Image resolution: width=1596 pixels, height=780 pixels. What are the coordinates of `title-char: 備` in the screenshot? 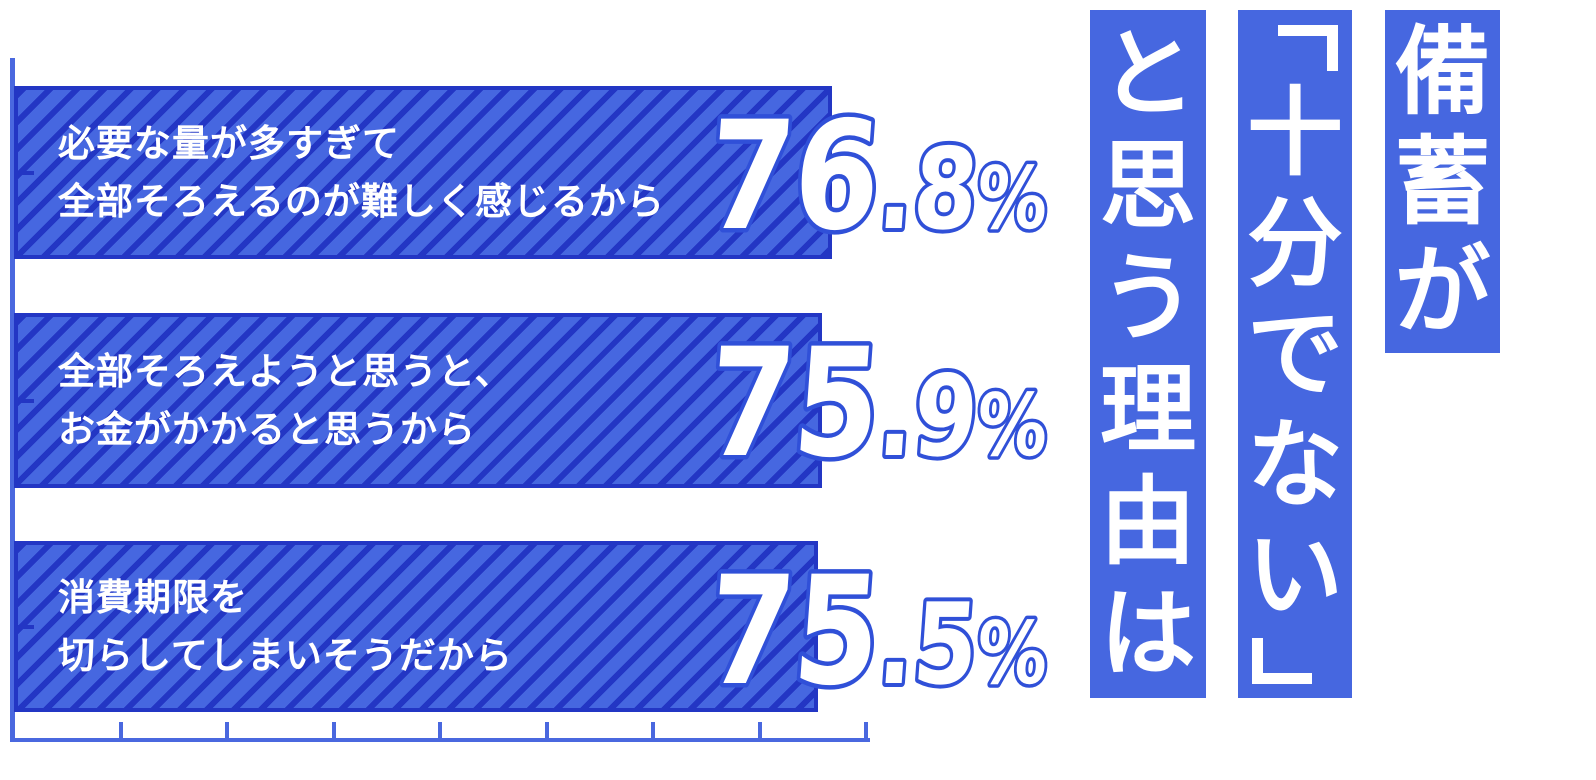 It's located at (1442, 71).